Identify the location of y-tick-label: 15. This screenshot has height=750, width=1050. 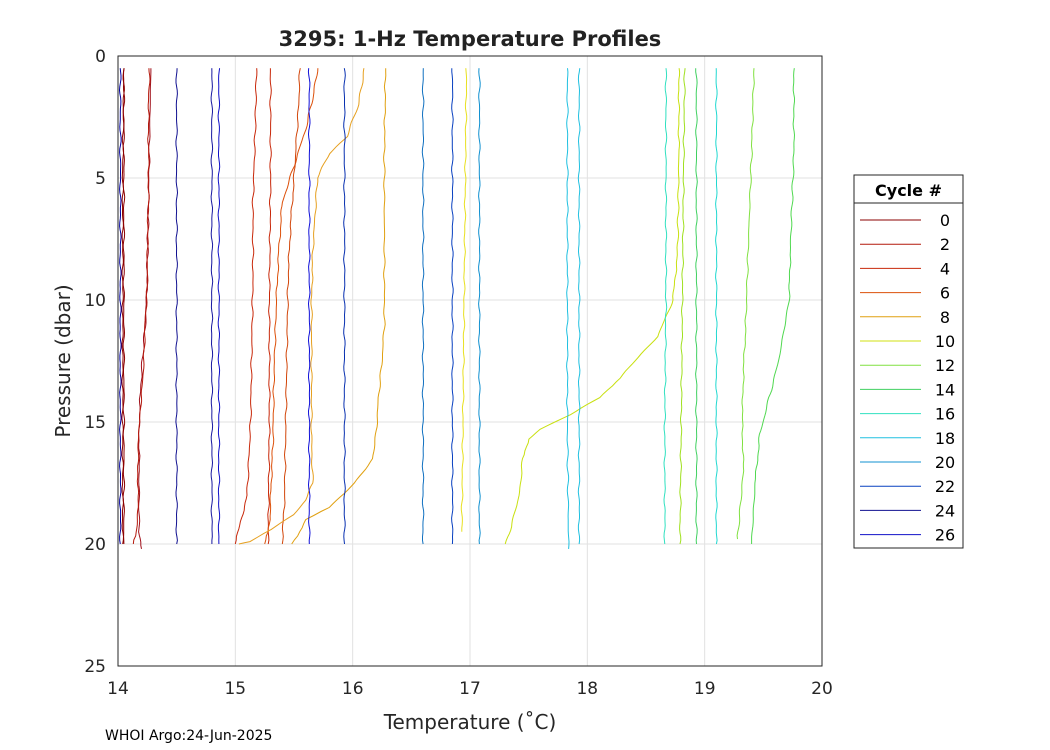
(95, 423).